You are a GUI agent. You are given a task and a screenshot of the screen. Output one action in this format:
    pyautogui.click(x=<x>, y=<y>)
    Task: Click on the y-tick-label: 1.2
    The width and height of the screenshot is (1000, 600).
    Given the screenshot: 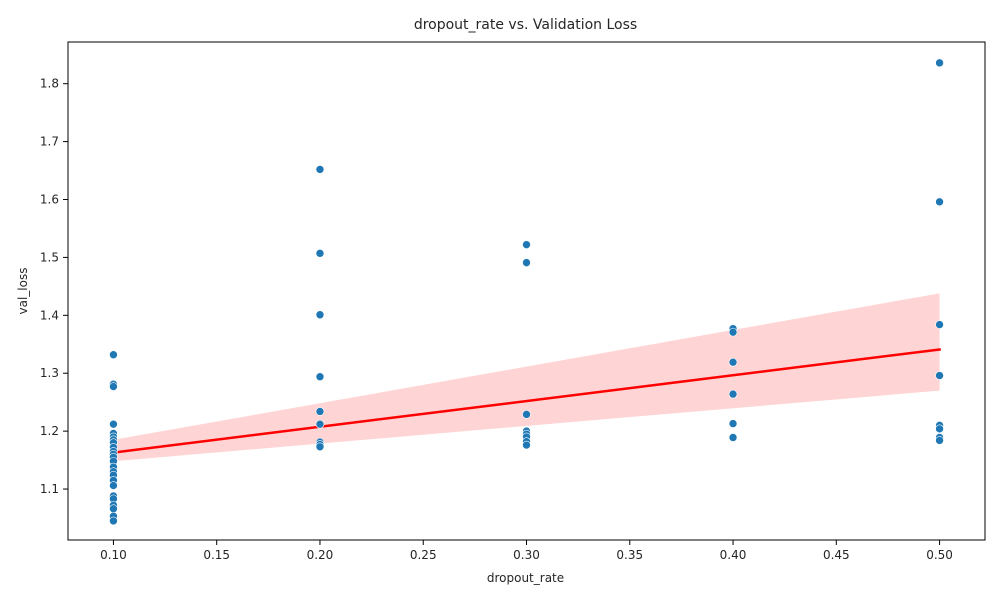 What is the action you would take?
    pyautogui.click(x=49, y=431)
    